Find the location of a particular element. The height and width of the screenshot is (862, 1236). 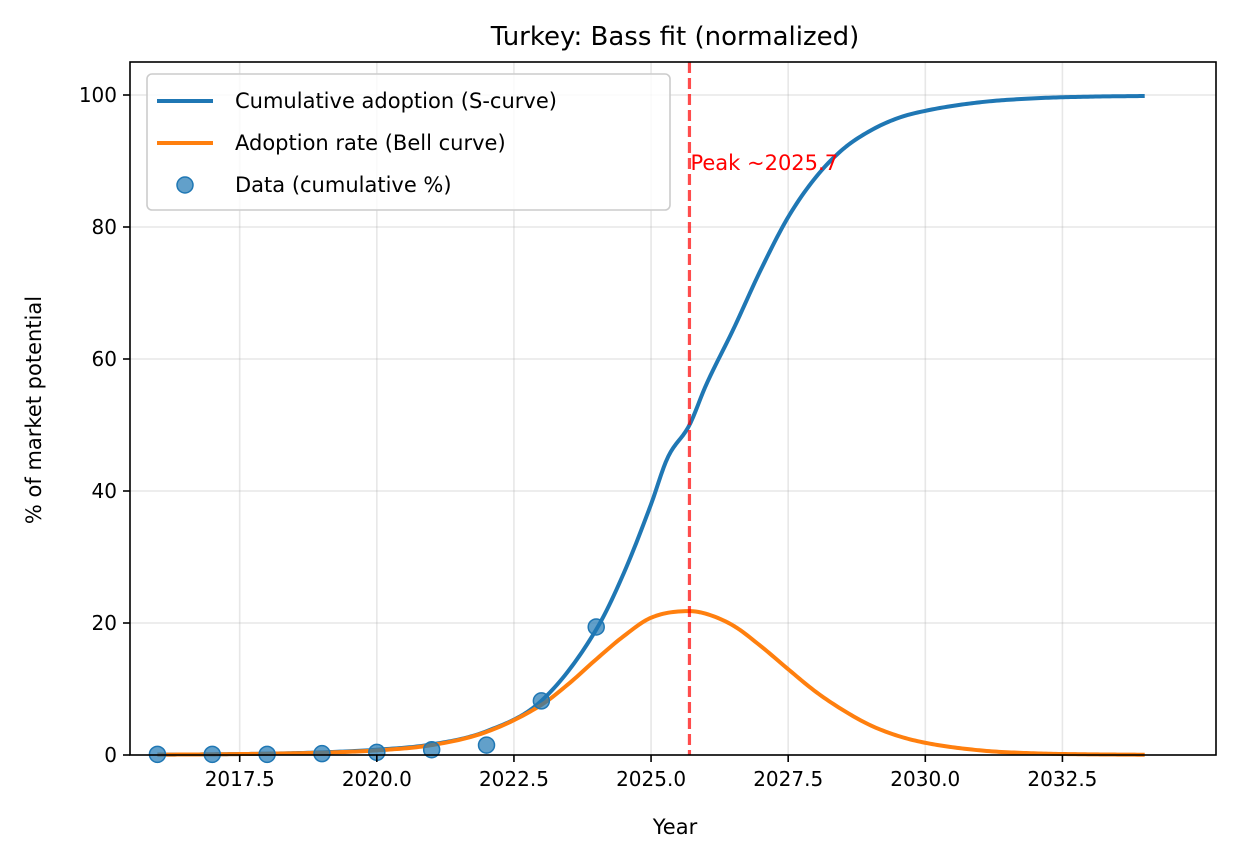

legend-label: Data (cumulative %) is located at coordinates (343, 185).